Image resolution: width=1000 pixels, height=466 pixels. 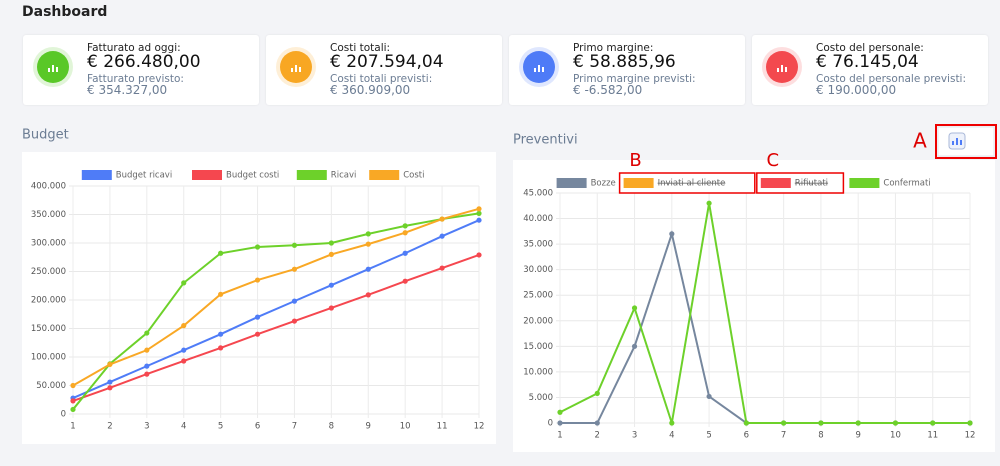 I want to click on y-tick-label: 25.000, so click(x=538, y=296).